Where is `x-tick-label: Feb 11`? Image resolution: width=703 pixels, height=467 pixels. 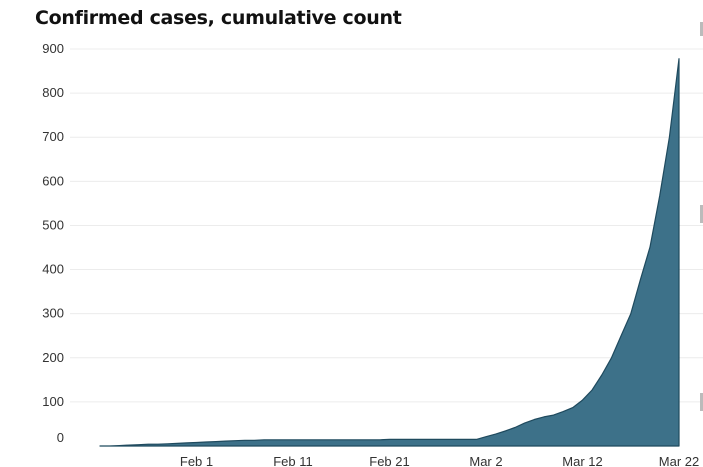 x-tick-label: Feb 11 is located at coordinates (293, 460).